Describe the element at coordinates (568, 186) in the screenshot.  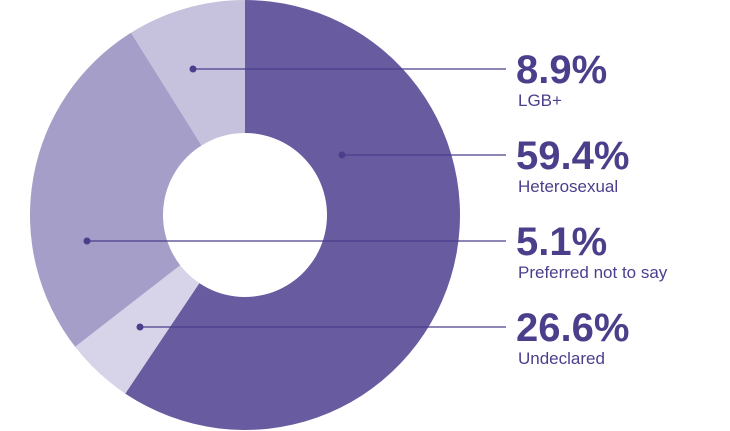
I see `category-label: Heterosexual` at that location.